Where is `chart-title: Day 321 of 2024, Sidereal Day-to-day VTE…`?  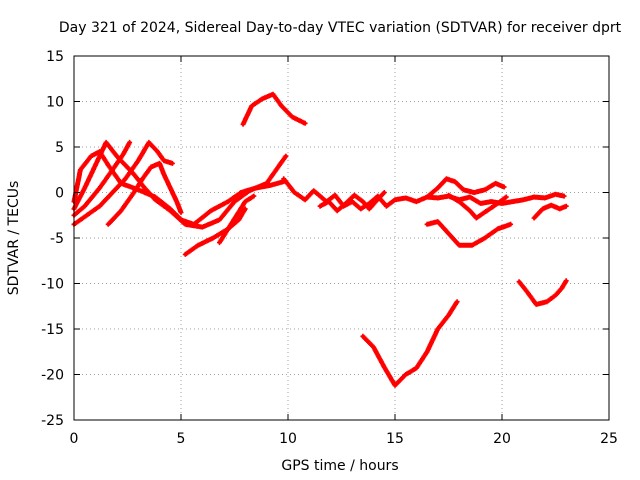
chart-title: Day 321 of 2024, Sidereal Day-to-day VTE… is located at coordinates (340, 28).